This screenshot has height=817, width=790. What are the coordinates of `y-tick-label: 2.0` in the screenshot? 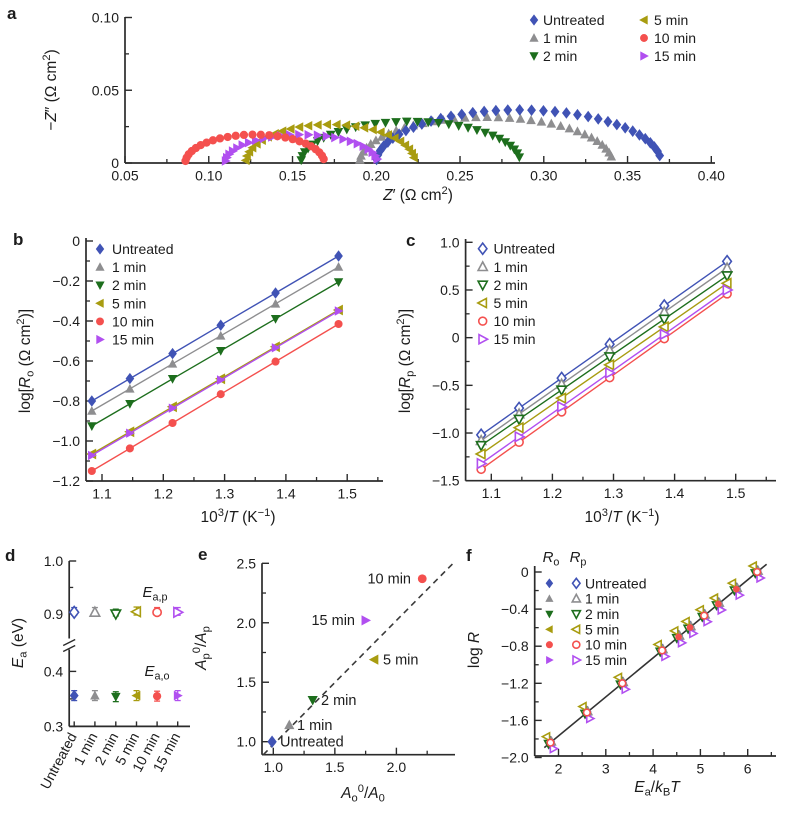 It's located at (247, 623).